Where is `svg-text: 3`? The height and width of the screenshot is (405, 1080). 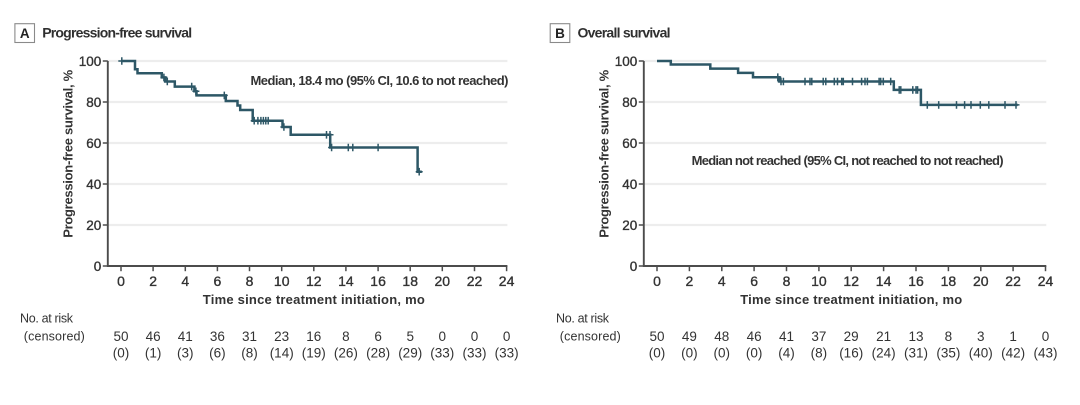 svg-text: 3 is located at coordinates (981, 336).